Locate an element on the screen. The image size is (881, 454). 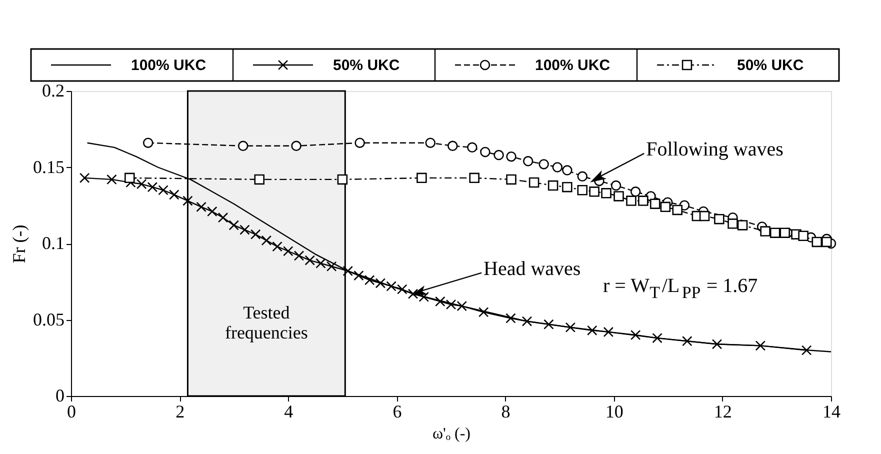
band-label: Tested frequencies is located at coordinates (266, 322).